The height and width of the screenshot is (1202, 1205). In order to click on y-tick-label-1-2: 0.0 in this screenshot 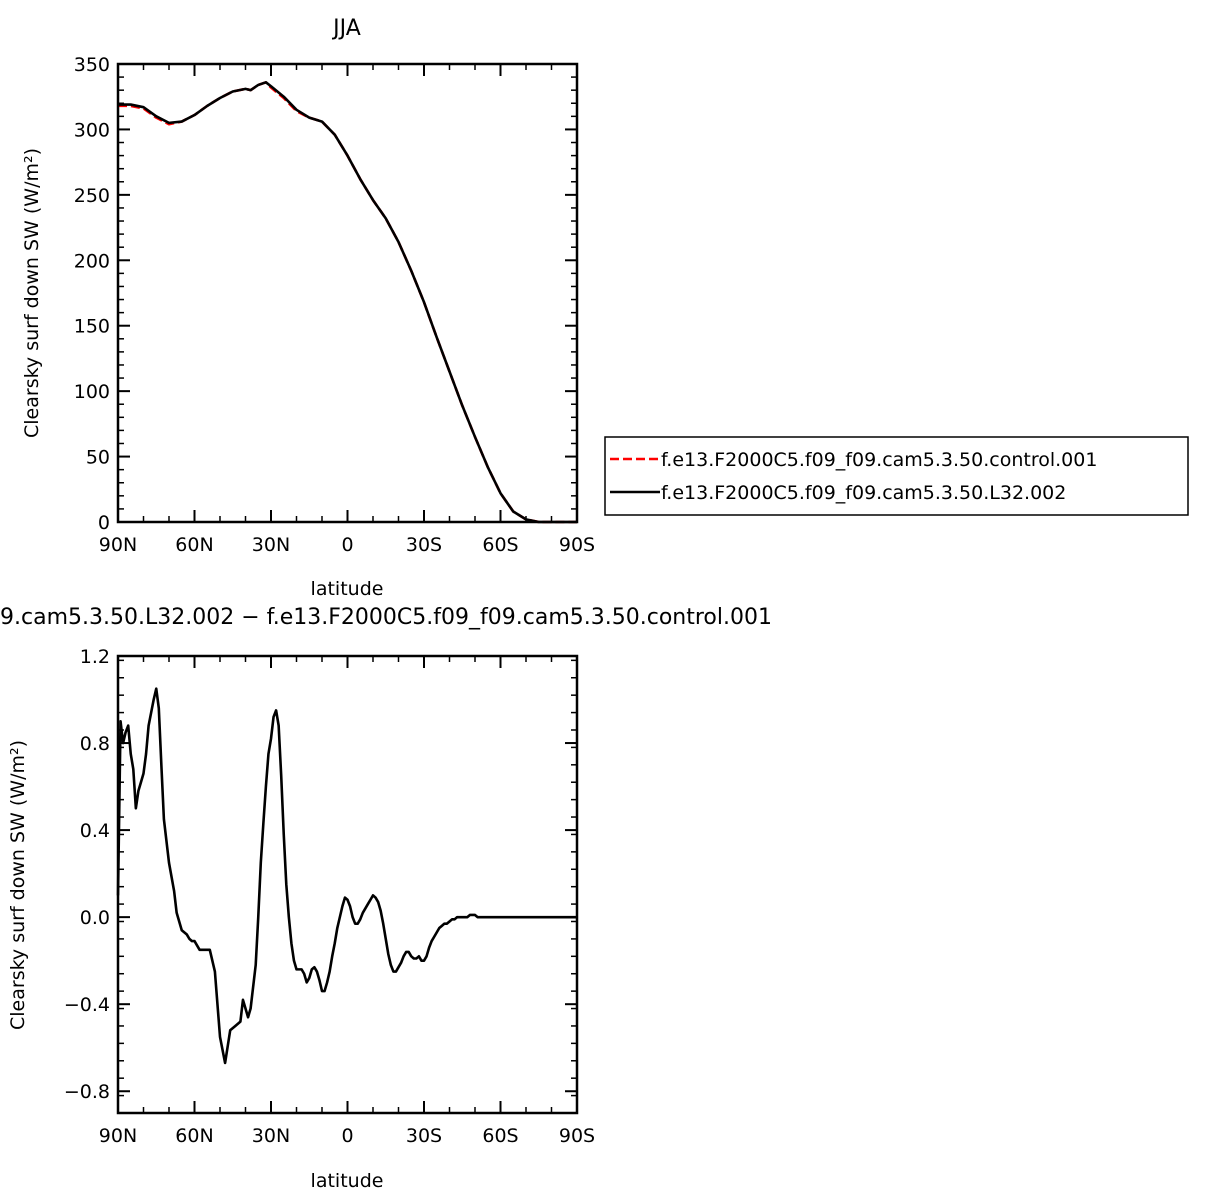, I will do `click(95, 918)`.